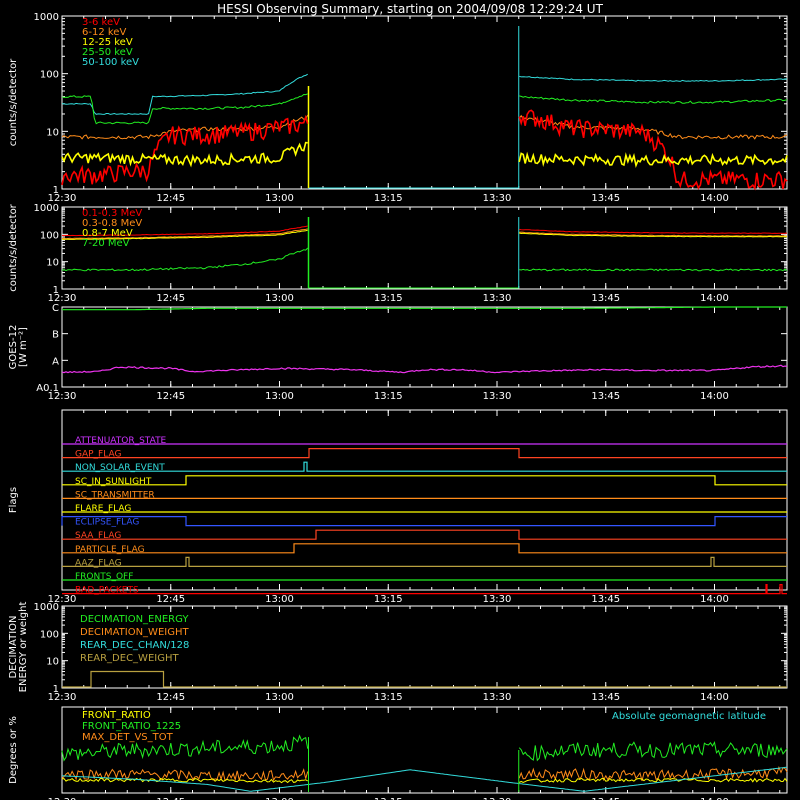 The width and height of the screenshot is (800, 800). I want to click on flag-label: SC_IN_SUNLIGHT, so click(113, 482).